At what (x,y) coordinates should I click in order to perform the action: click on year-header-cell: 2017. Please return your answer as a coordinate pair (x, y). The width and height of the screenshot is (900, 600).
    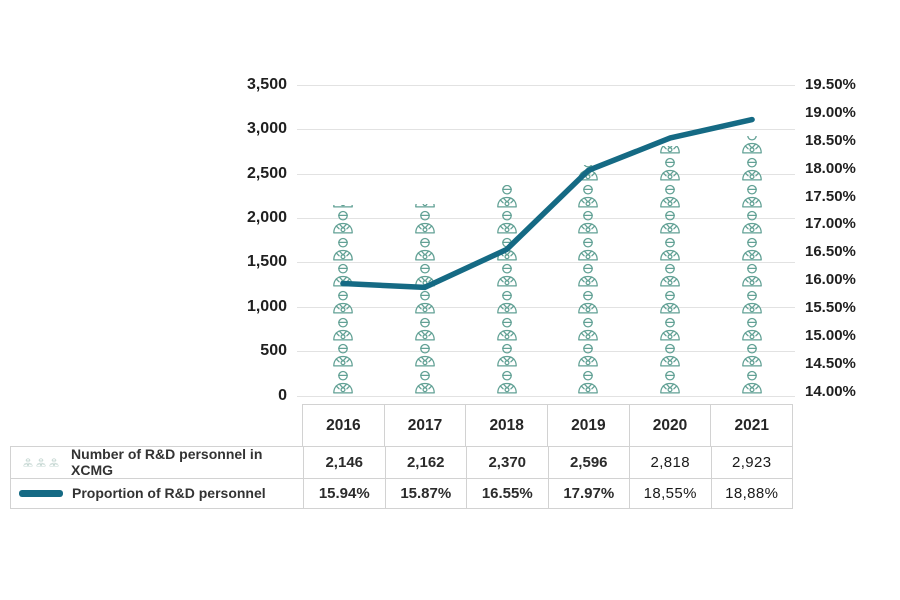
    Looking at the image, I should click on (424, 425).